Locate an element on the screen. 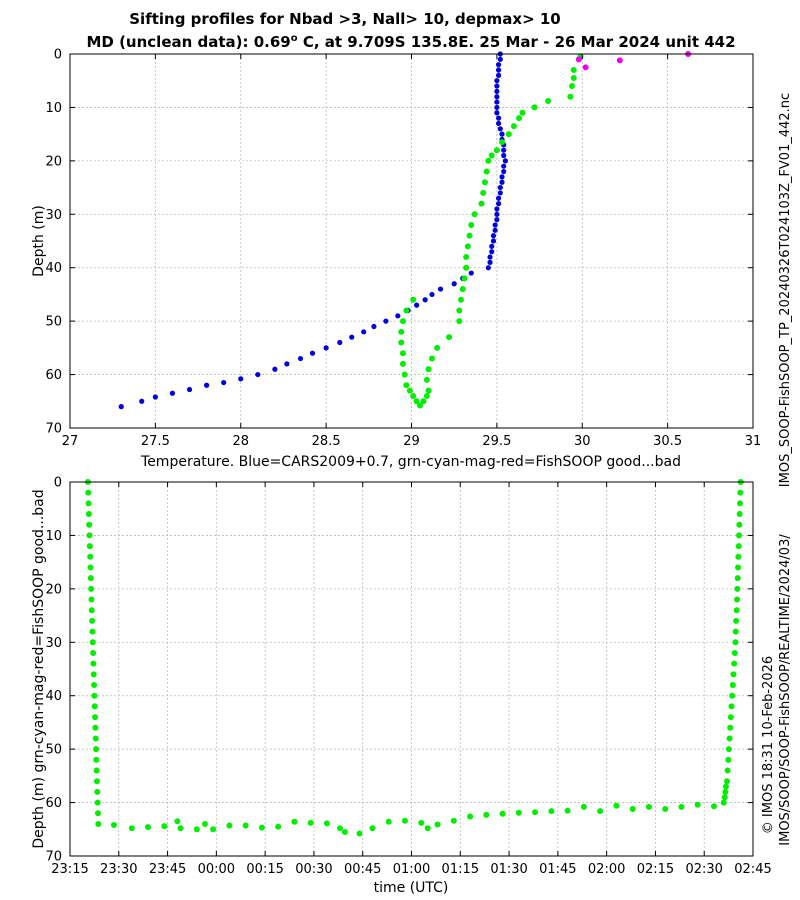  y-tick-label: 0 is located at coordinates (58, 55).